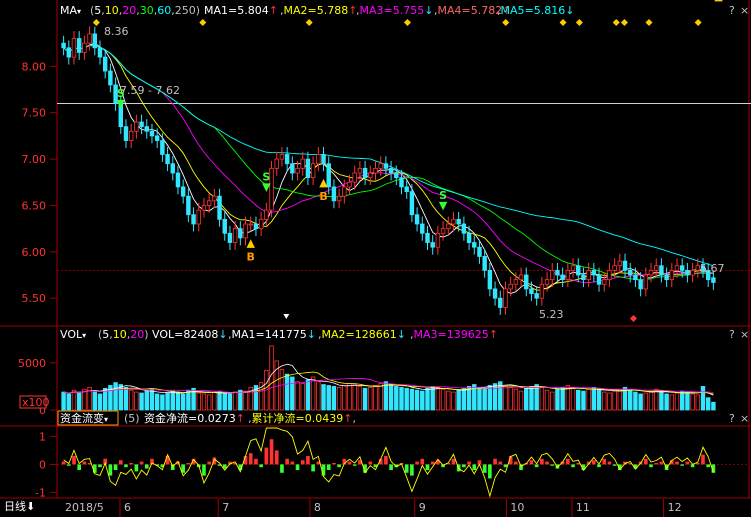 Image resolution: width=751 pixels, height=517 pixels. Describe the element at coordinates (732, 10) in the screenshot. I see `price-help-icon: ?` at that location.